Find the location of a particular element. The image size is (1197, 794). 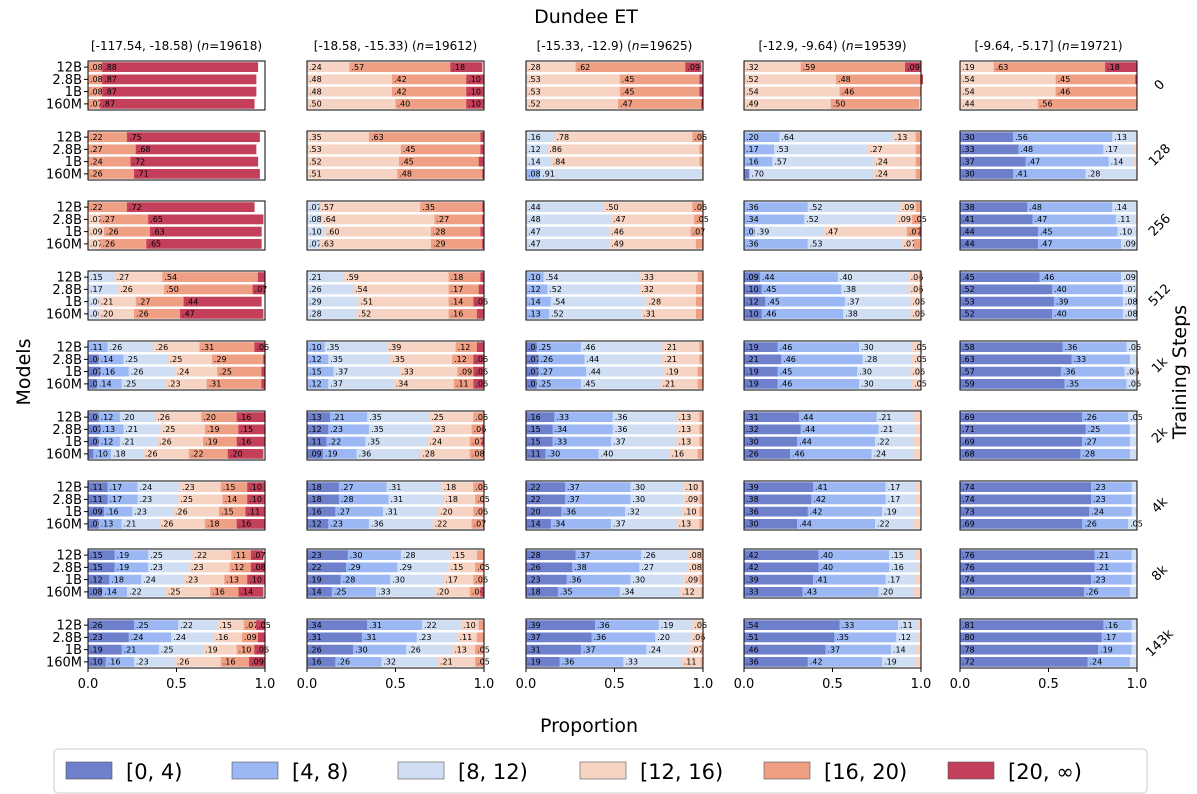

x-tick-label: 0.5 is located at coordinates (395, 684).